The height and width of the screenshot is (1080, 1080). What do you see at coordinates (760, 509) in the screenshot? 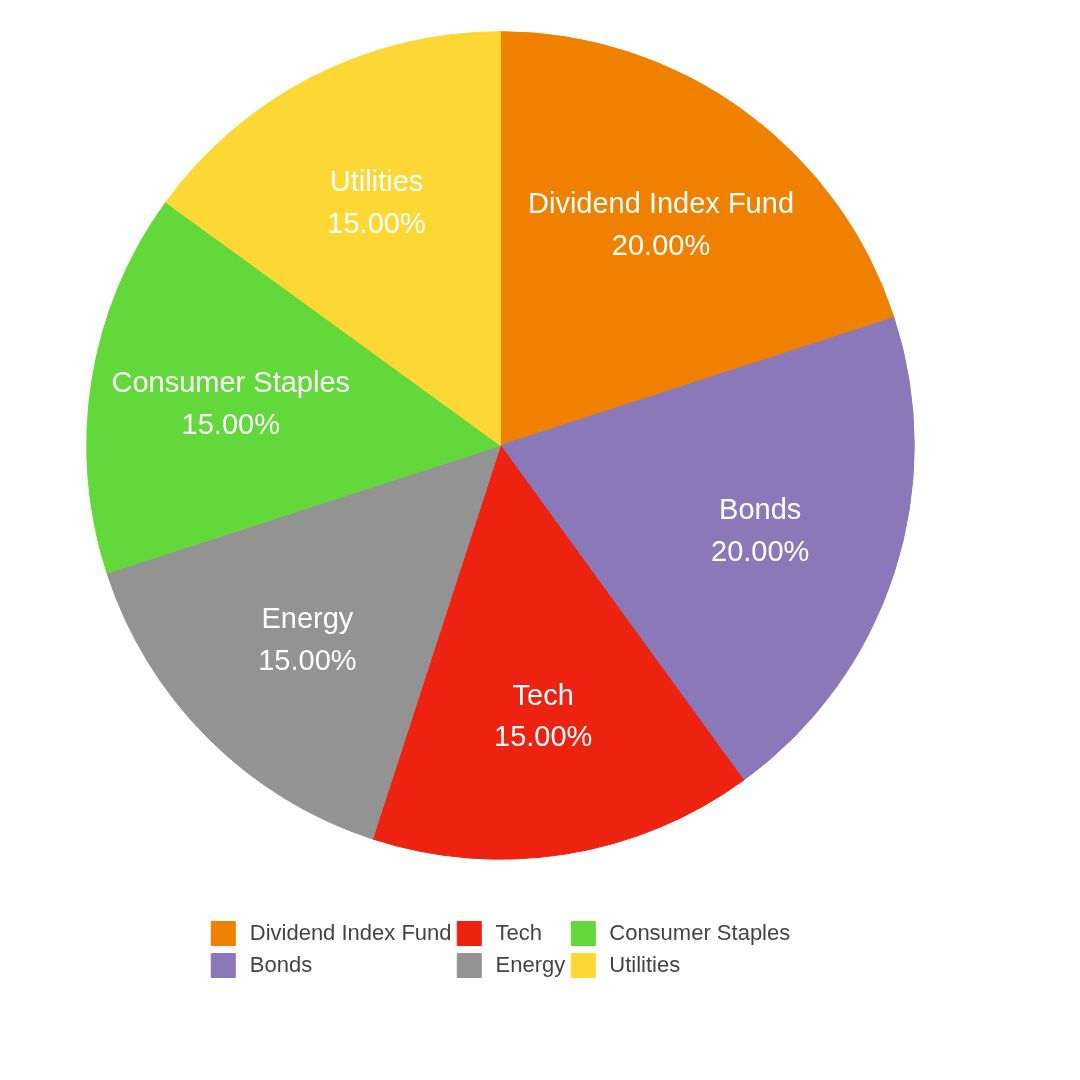
I see `slice-label: Bonds` at bounding box center [760, 509].